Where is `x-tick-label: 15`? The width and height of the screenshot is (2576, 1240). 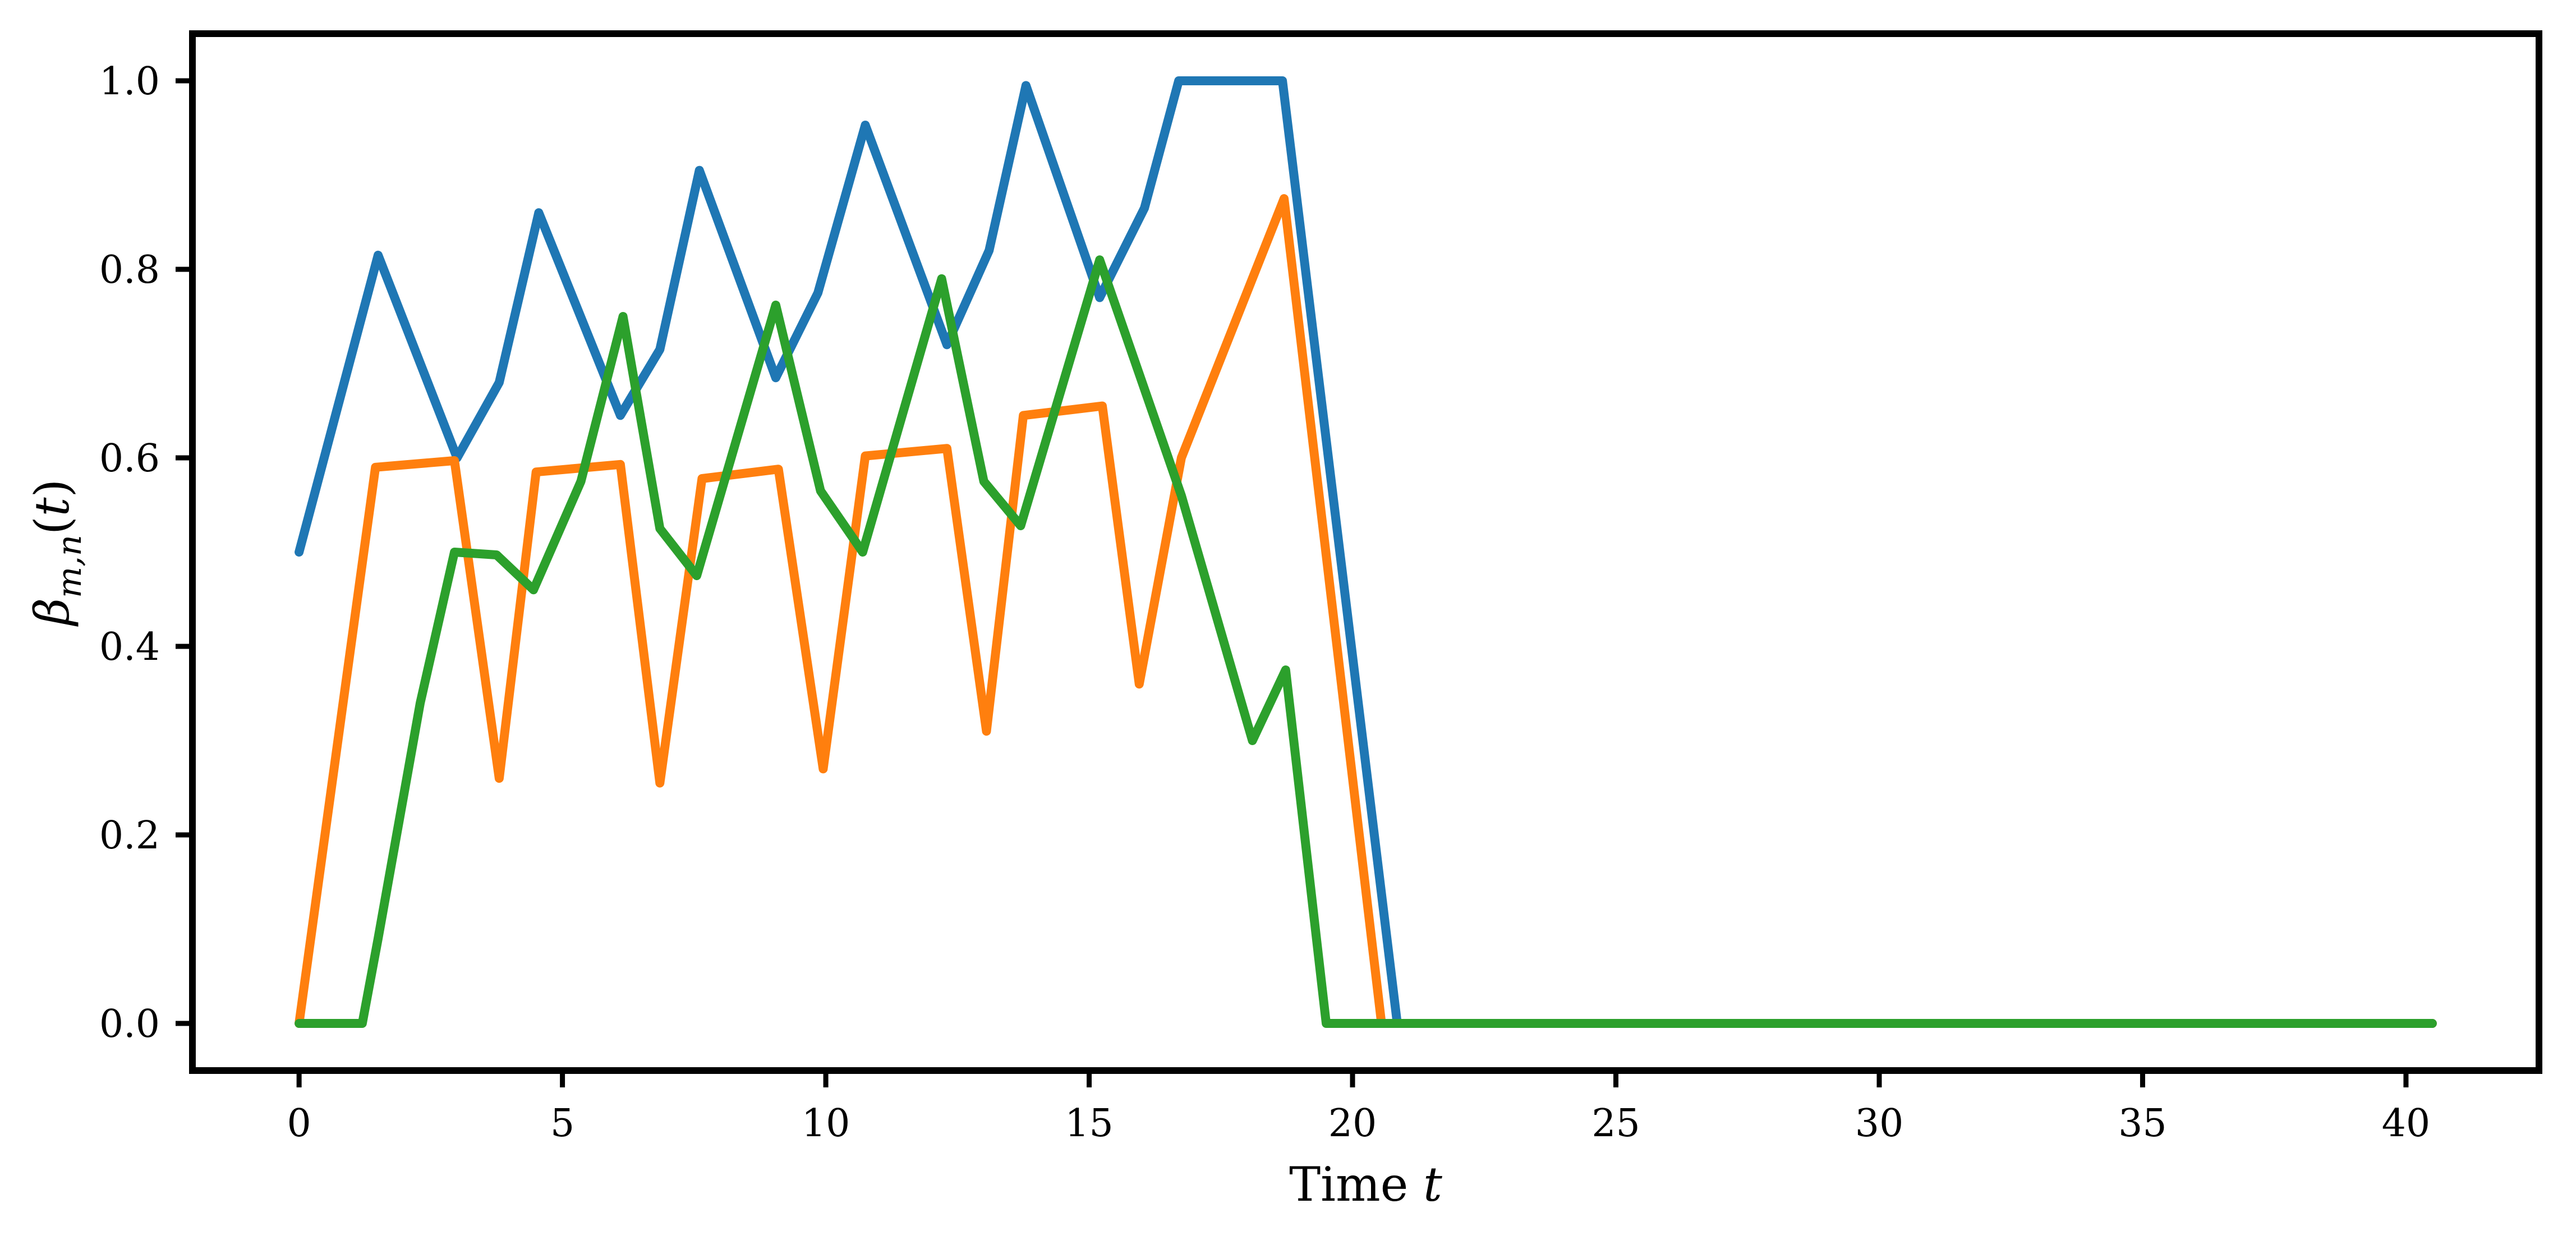 x-tick-label: 15 is located at coordinates (1090, 1123).